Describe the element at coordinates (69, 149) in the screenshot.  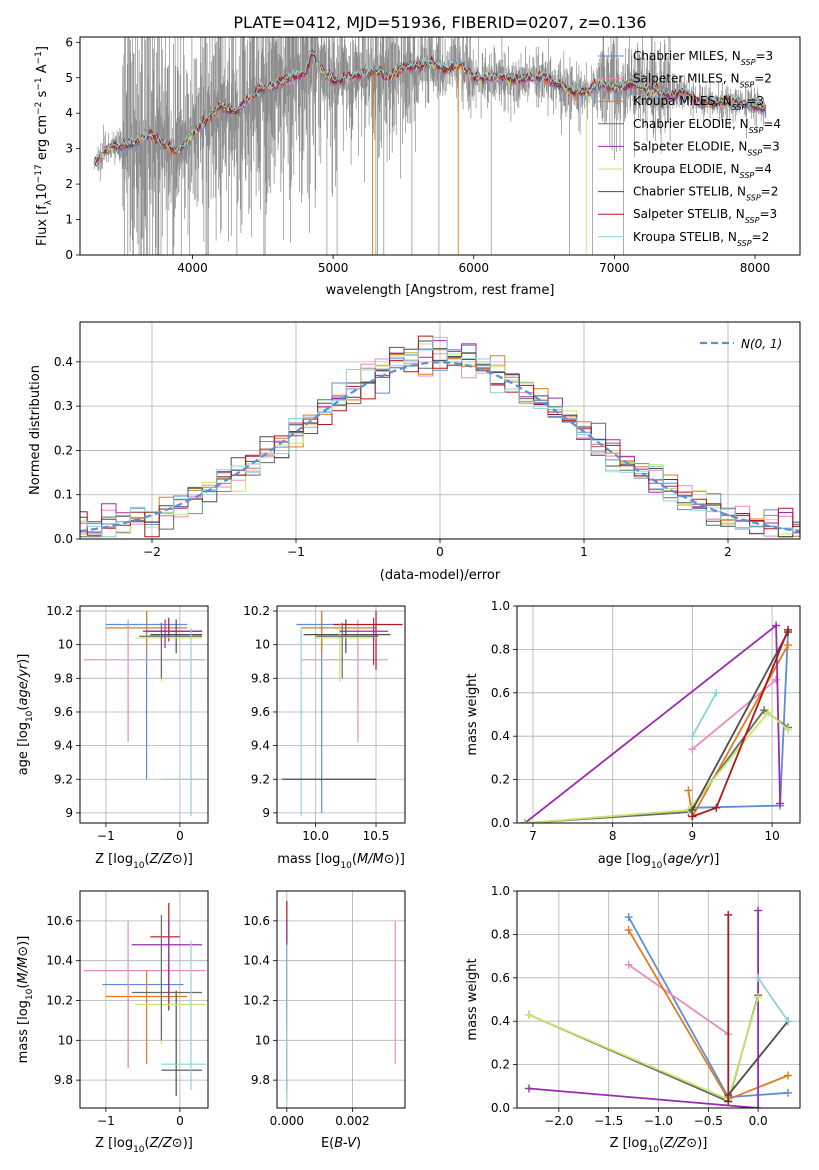
I see `y-tick-label: 3` at that location.